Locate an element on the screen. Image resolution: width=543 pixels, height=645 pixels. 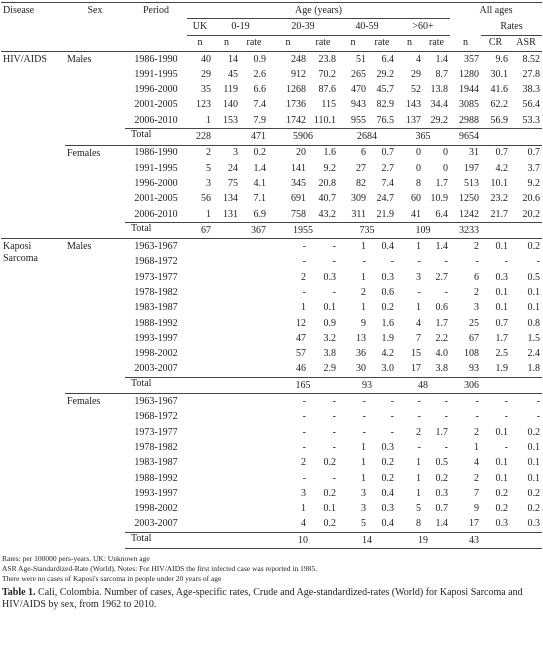
table-cell: 197 is located at coordinates (472, 168).